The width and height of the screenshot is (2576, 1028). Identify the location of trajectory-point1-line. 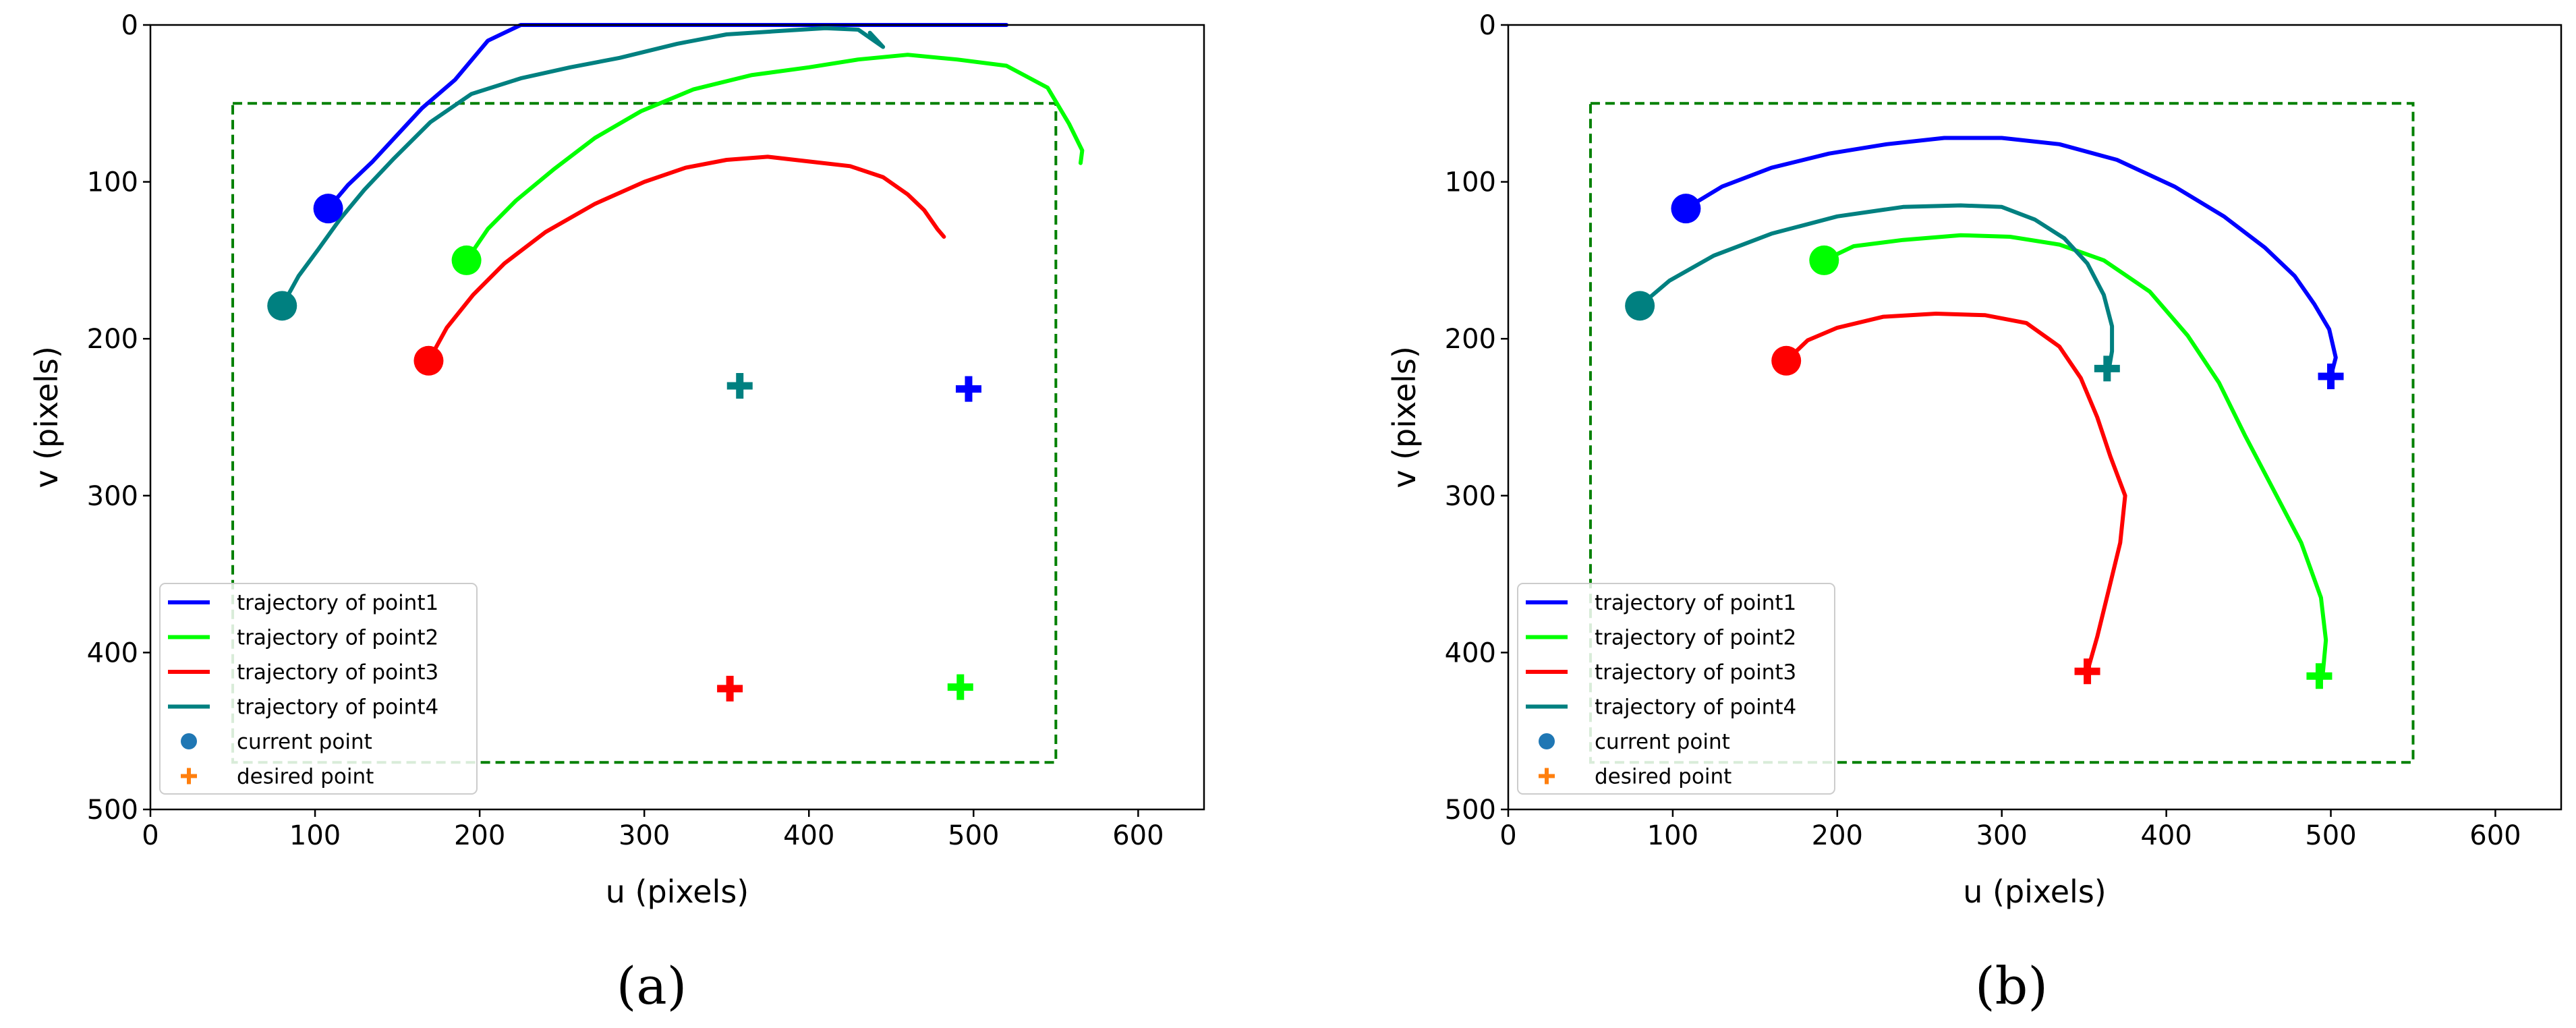
(2011, 257).